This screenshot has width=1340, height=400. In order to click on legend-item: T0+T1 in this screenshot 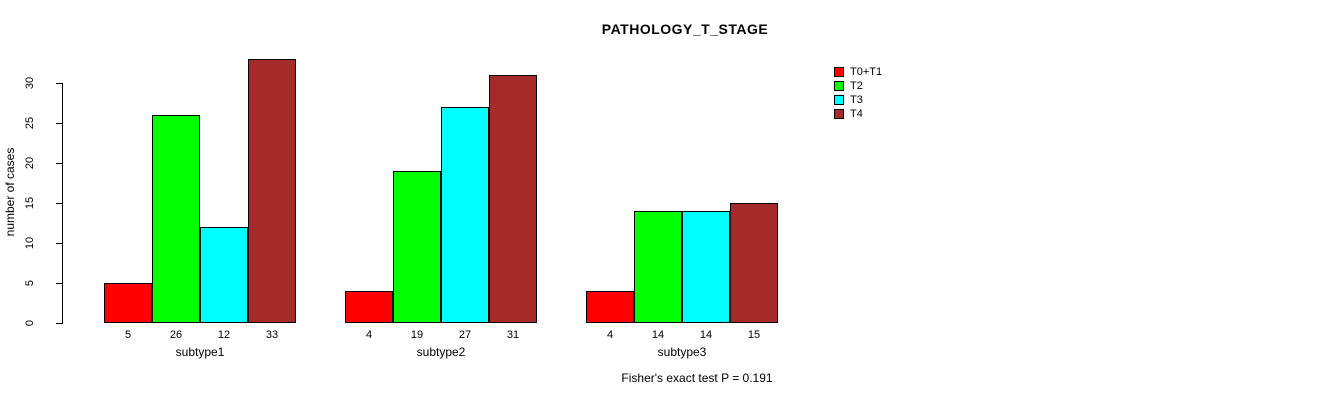, I will do `click(858, 72)`.